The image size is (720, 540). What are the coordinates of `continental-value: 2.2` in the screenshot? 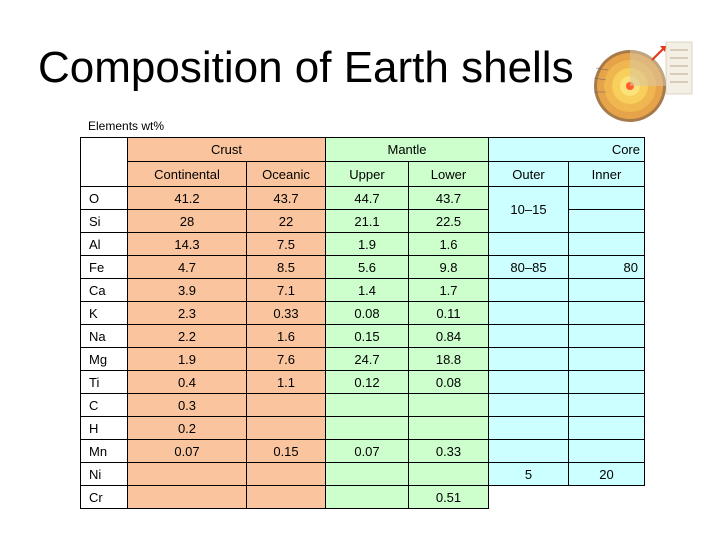 It's located at (187, 336).